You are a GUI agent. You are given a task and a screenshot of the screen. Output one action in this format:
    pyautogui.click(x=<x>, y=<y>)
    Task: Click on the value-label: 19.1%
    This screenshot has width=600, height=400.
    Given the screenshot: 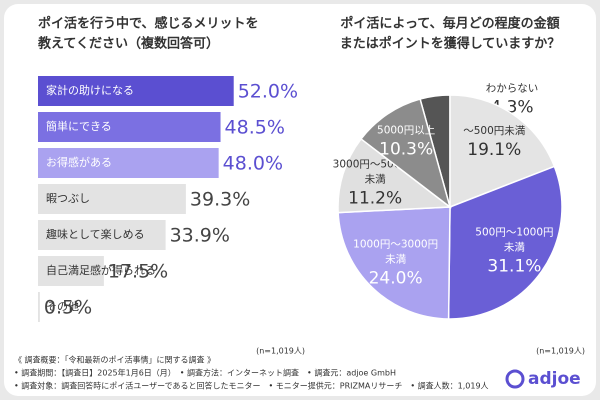 What is the action you would take?
    pyautogui.click(x=494, y=150)
    